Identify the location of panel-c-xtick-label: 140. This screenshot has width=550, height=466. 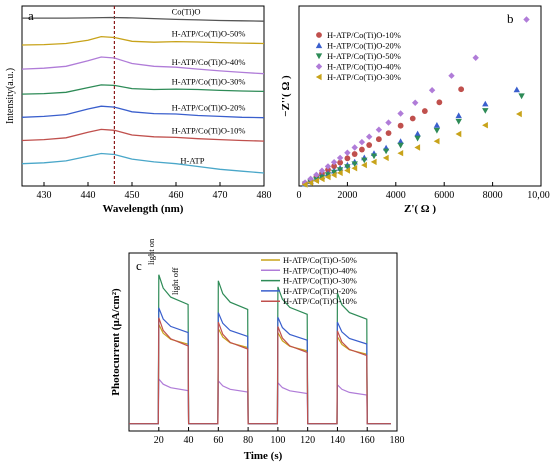
(337, 440).